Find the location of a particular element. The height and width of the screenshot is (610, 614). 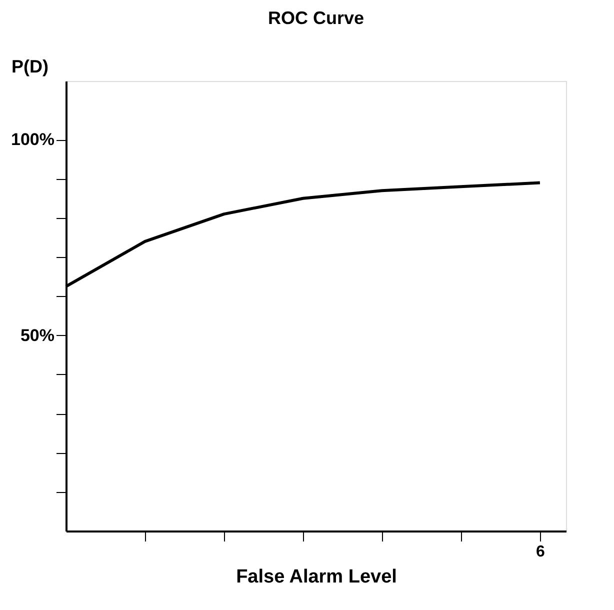

chart-title: ROC Curve is located at coordinates (316, 18).